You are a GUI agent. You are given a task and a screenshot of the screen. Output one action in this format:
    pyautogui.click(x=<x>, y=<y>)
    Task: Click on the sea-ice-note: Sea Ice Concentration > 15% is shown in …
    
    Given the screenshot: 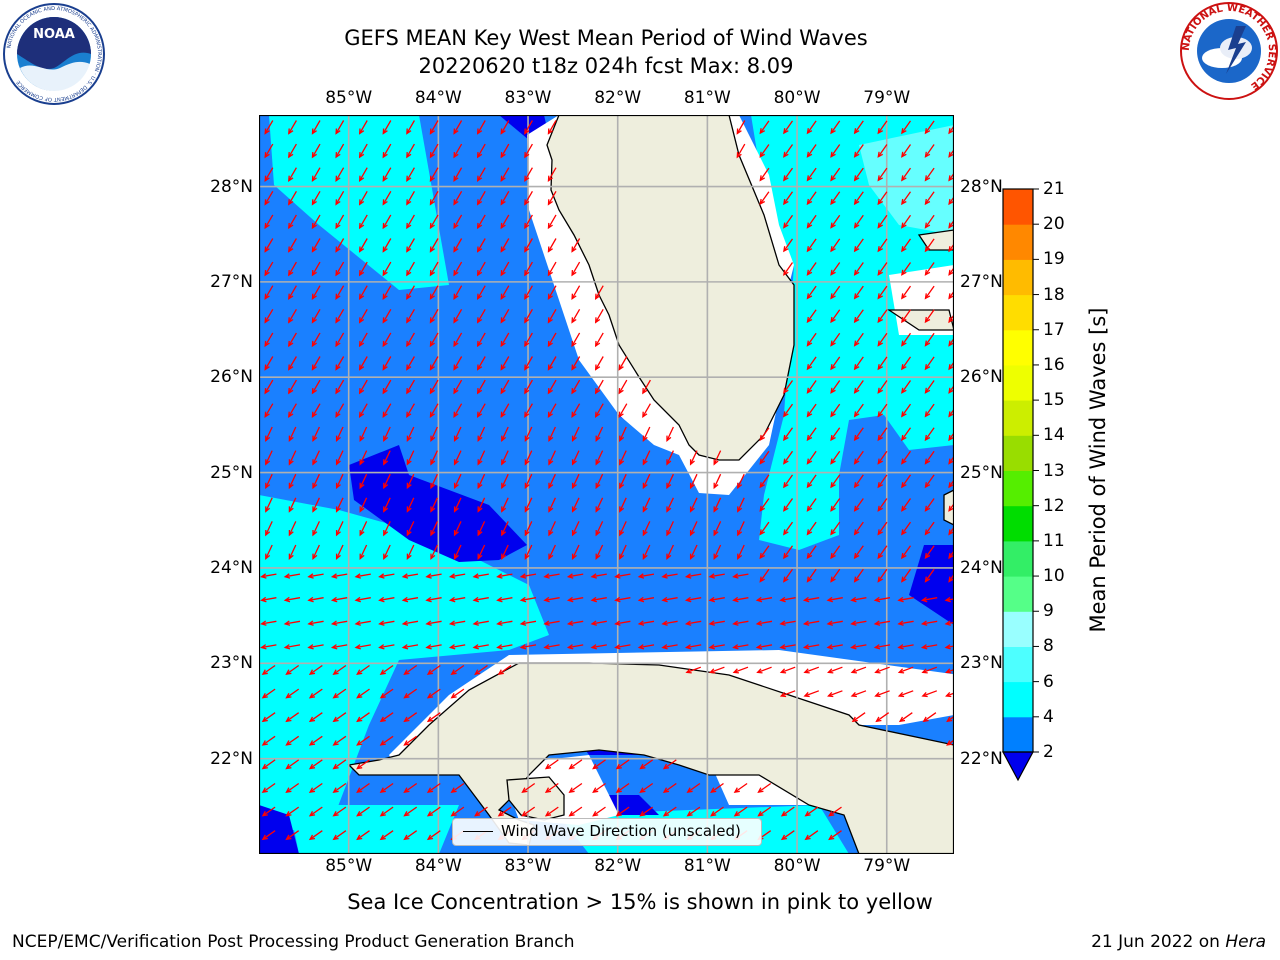 What is the action you would take?
    pyautogui.click(x=640, y=902)
    